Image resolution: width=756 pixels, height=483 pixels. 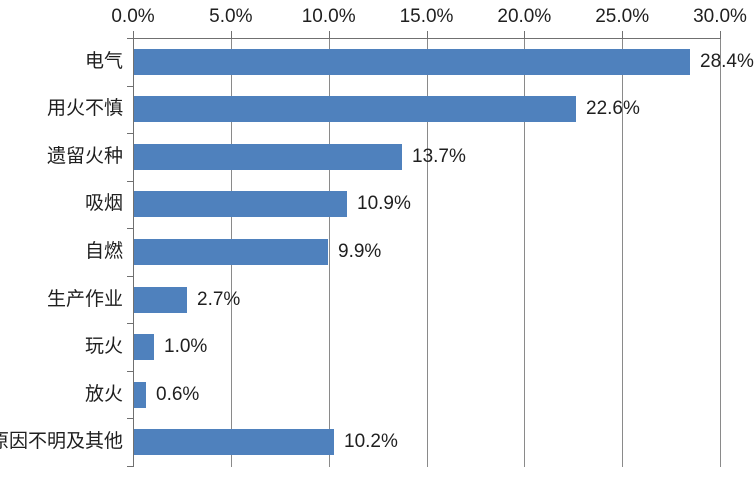 I want to click on x-axis-tick-label: 10.0%, so click(x=328, y=16).